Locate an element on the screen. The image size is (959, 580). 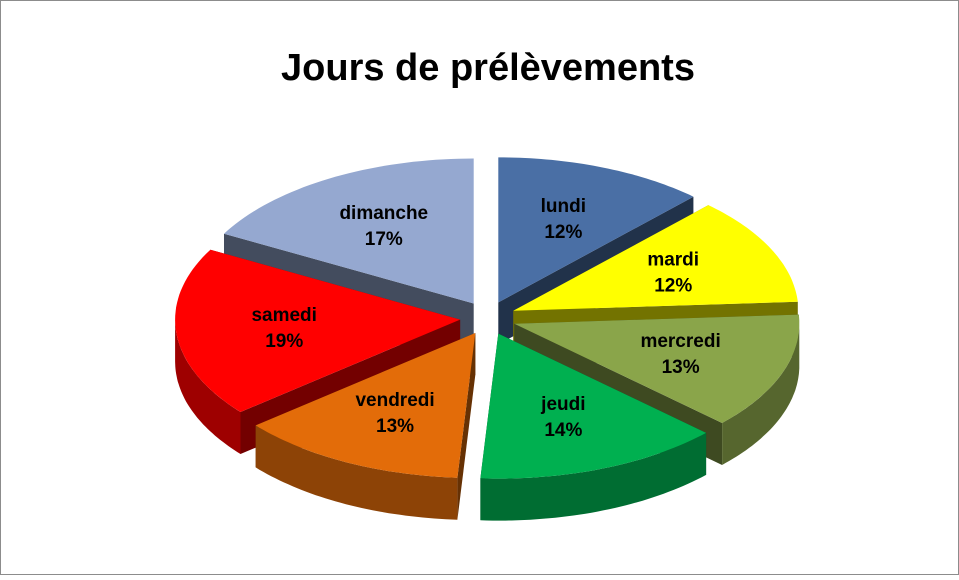
slice-value-label: 19% is located at coordinates (284, 341).